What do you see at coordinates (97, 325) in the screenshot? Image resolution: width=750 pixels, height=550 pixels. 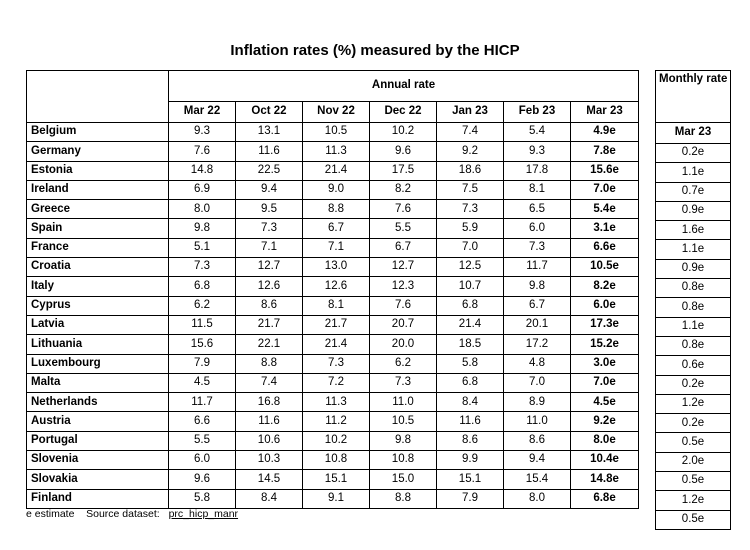 I see `country-cell: Latvia` at bounding box center [97, 325].